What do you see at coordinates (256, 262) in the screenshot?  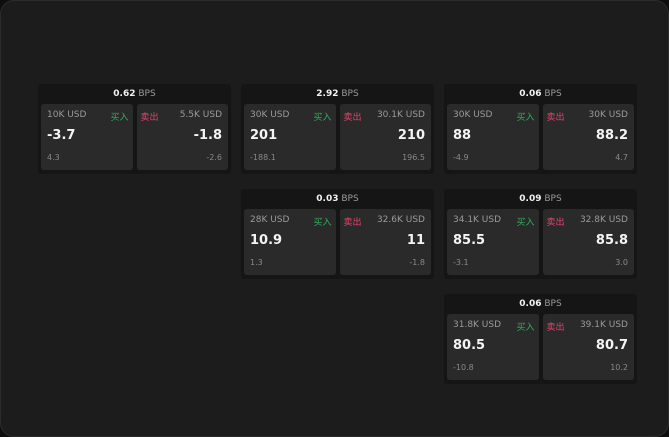 I see `bid-change: 1.3` at bounding box center [256, 262].